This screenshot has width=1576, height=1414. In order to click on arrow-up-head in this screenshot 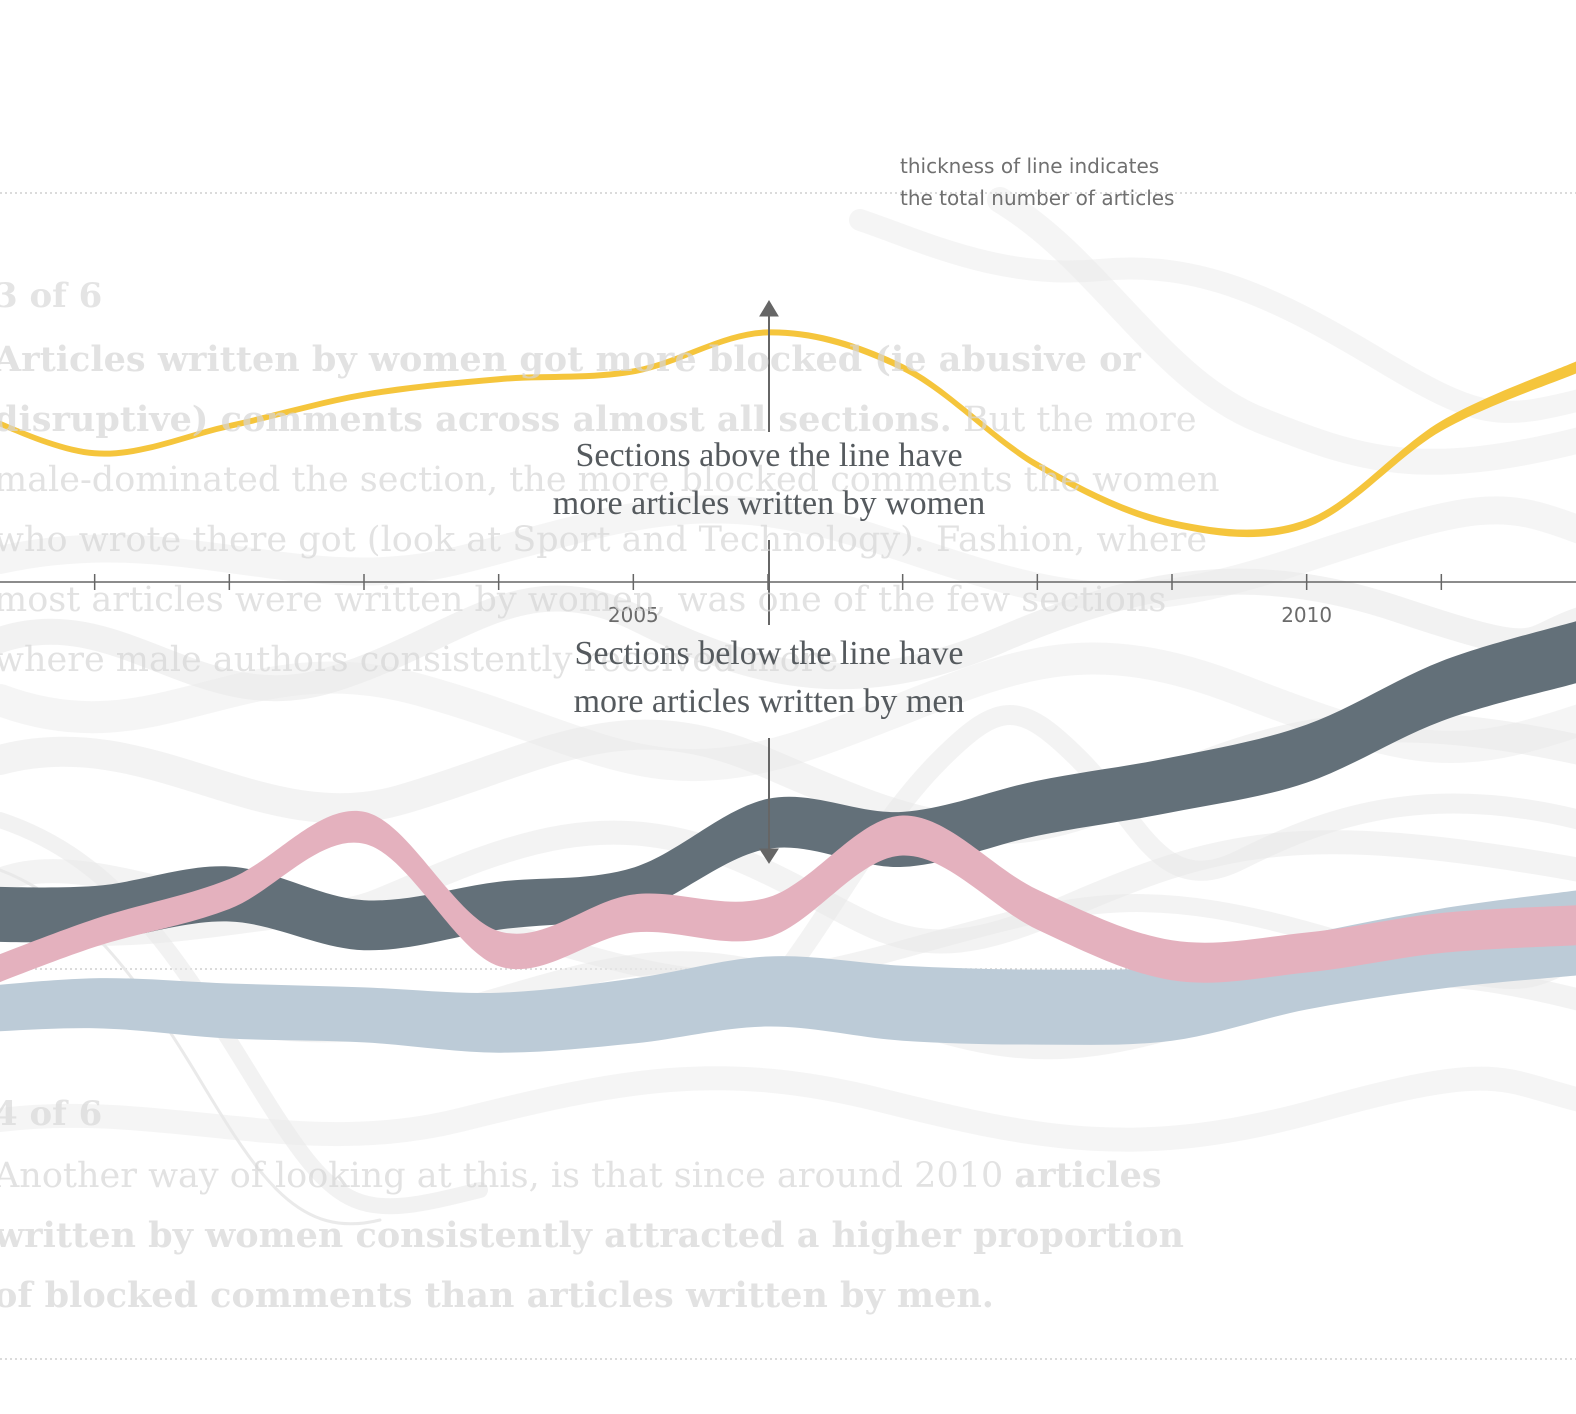, I will do `click(769, 308)`.